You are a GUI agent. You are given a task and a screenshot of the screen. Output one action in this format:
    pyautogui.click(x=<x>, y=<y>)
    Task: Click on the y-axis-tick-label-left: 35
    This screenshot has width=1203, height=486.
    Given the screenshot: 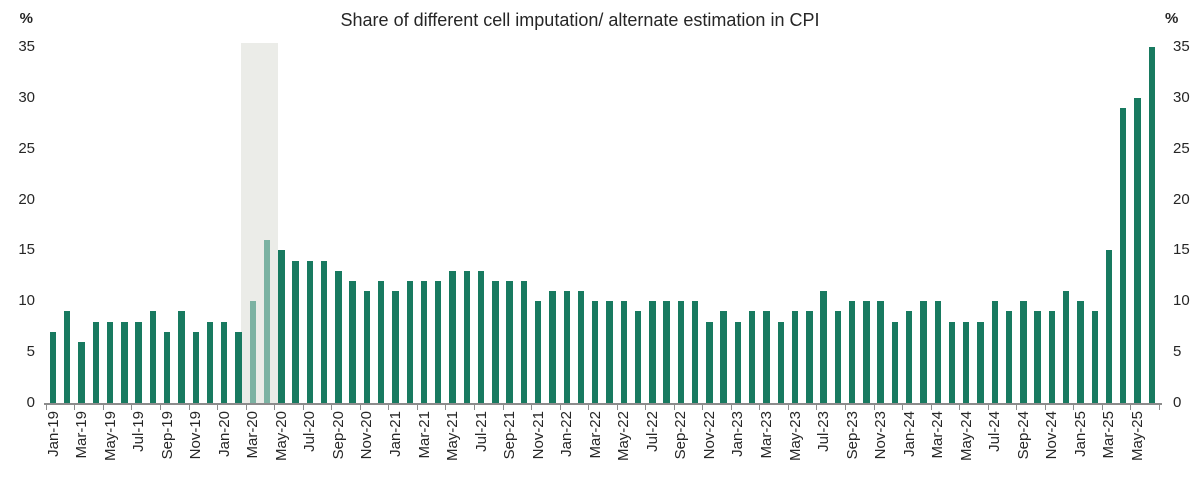 What is the action you would take?
    pyautogui.click(x=26, y=47)
    